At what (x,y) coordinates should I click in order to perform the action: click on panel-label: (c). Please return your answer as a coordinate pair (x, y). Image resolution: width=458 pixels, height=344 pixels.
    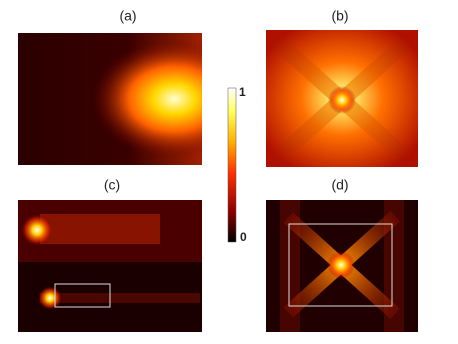
    Looking at the image, I should click on (112, 185).